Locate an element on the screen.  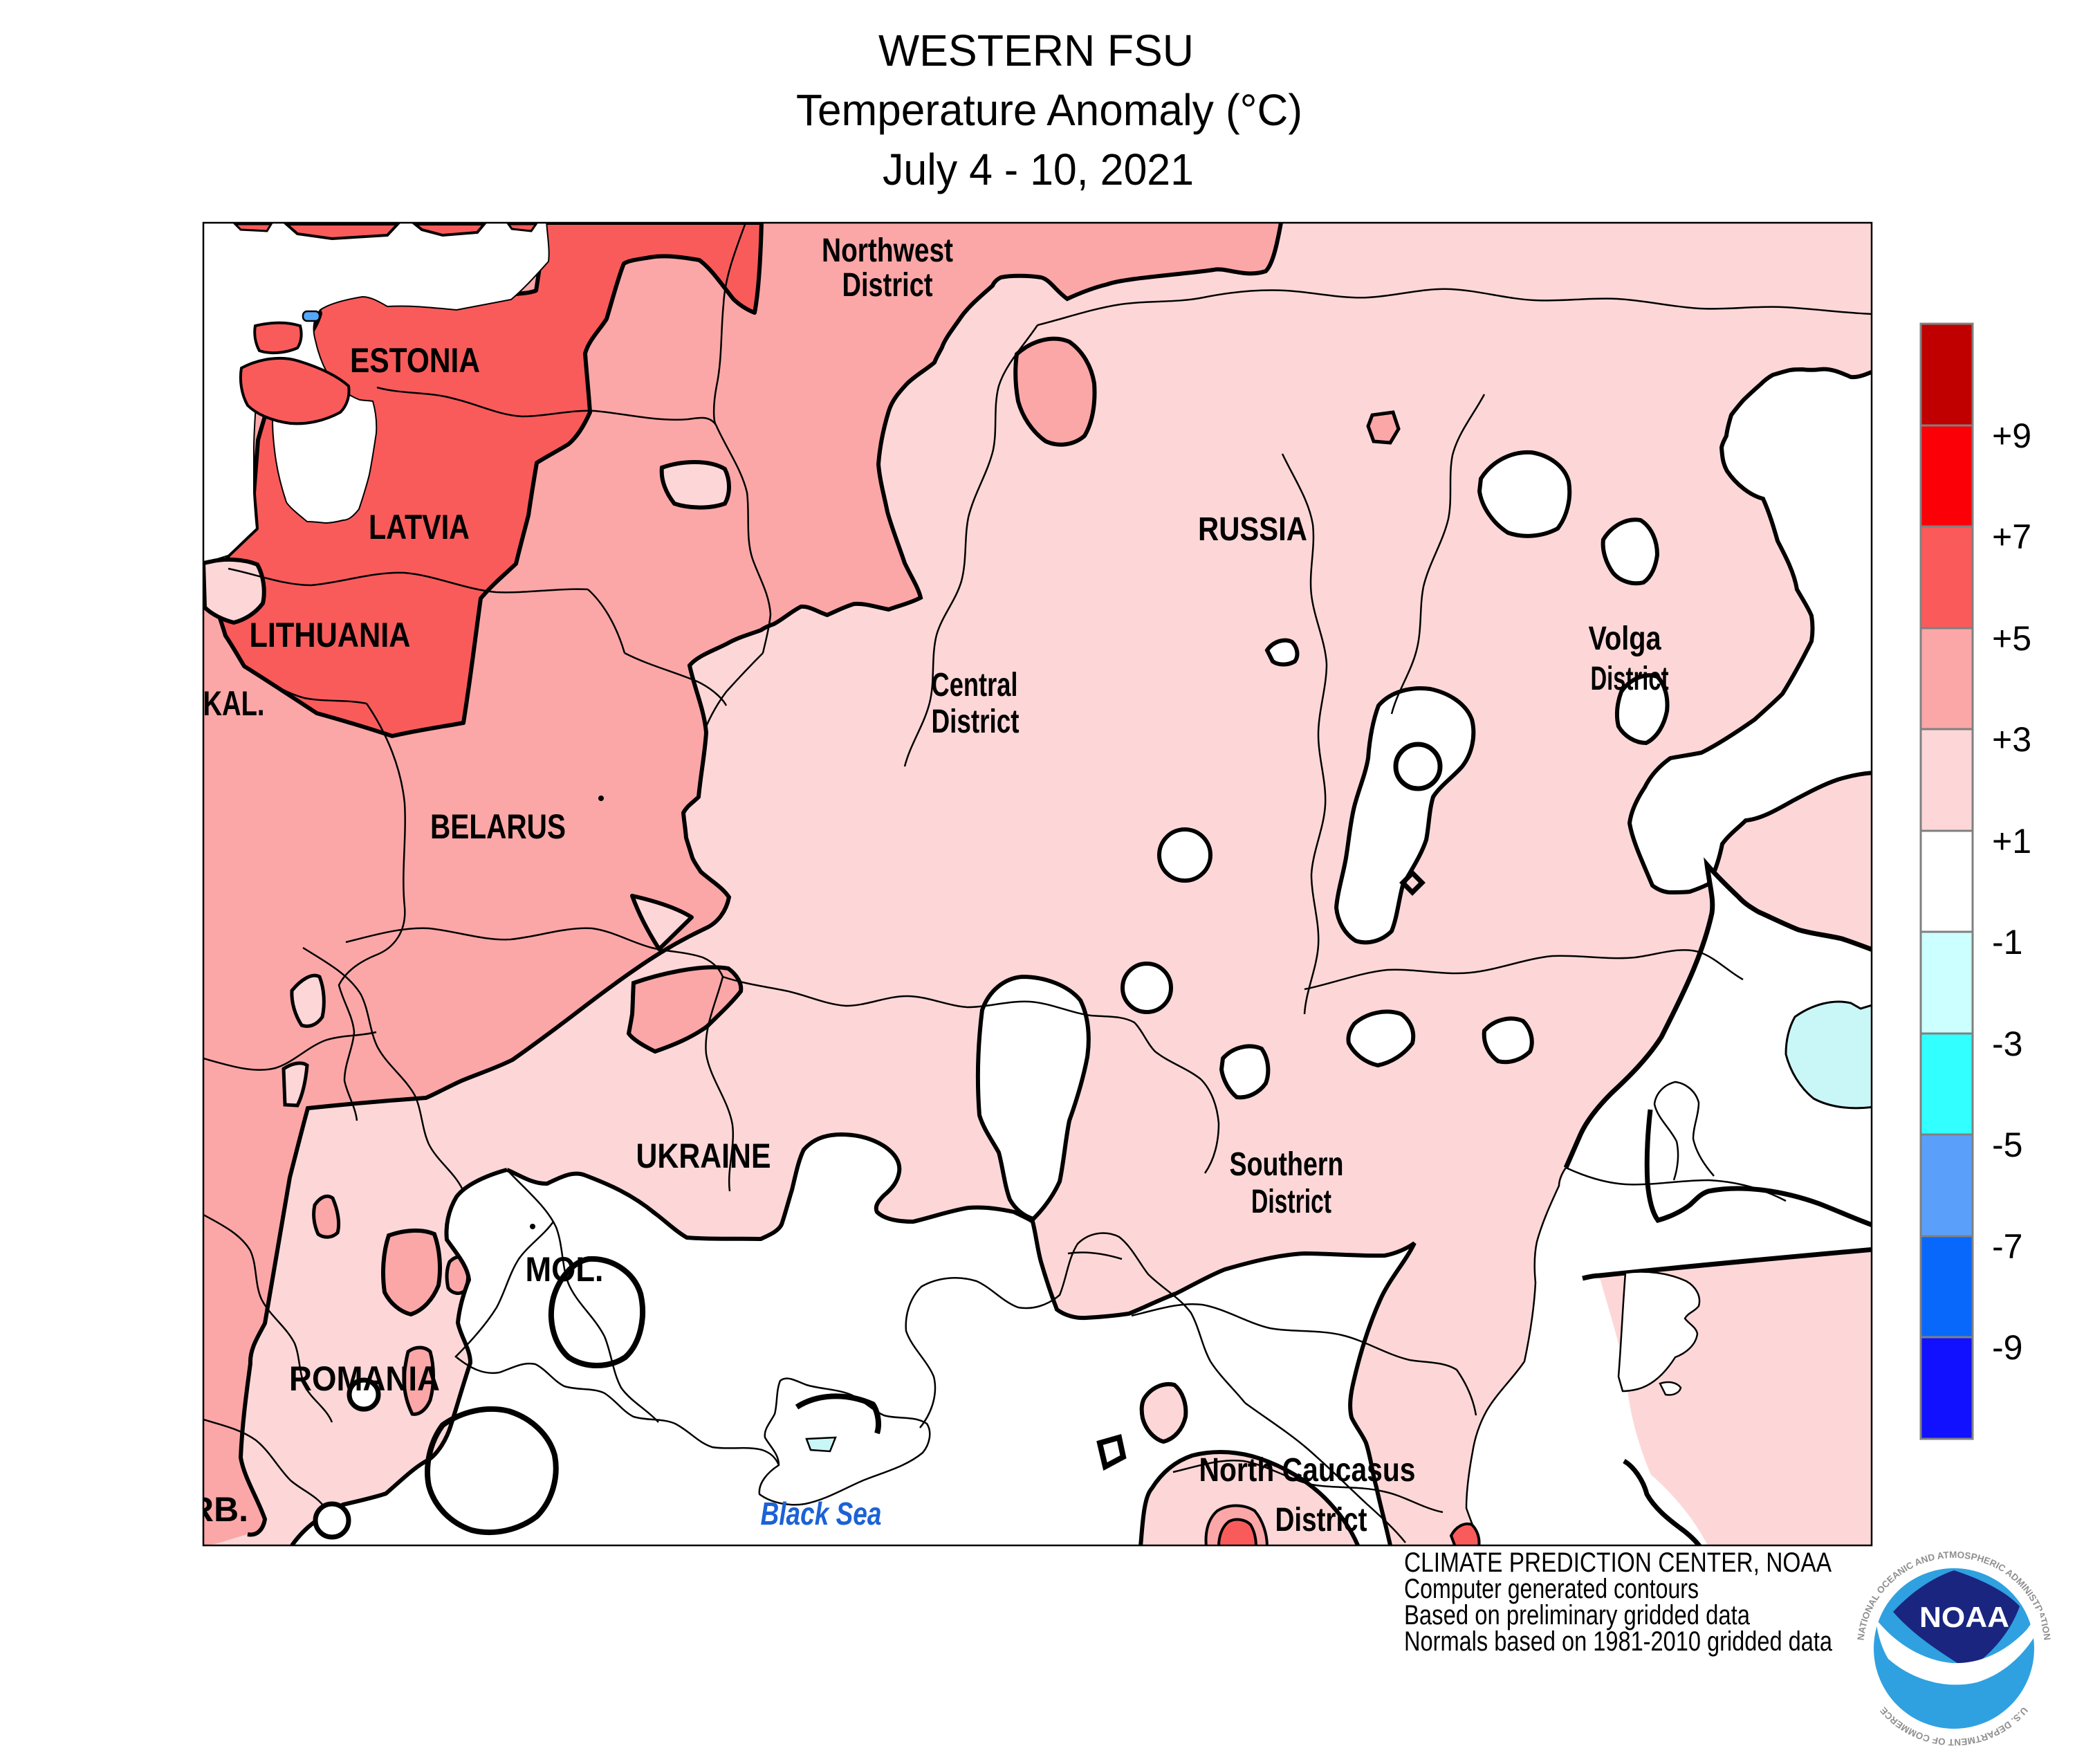
svg-text: LITHUANIA is located at coordinates (330, 635).